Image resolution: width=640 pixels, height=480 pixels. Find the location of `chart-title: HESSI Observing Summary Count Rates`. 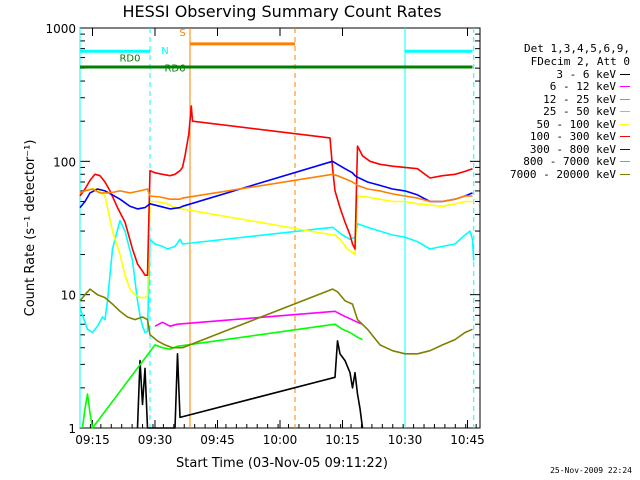

chart-title: HESSI Observing Summary Count Rates is located at coordinates (281, 11).